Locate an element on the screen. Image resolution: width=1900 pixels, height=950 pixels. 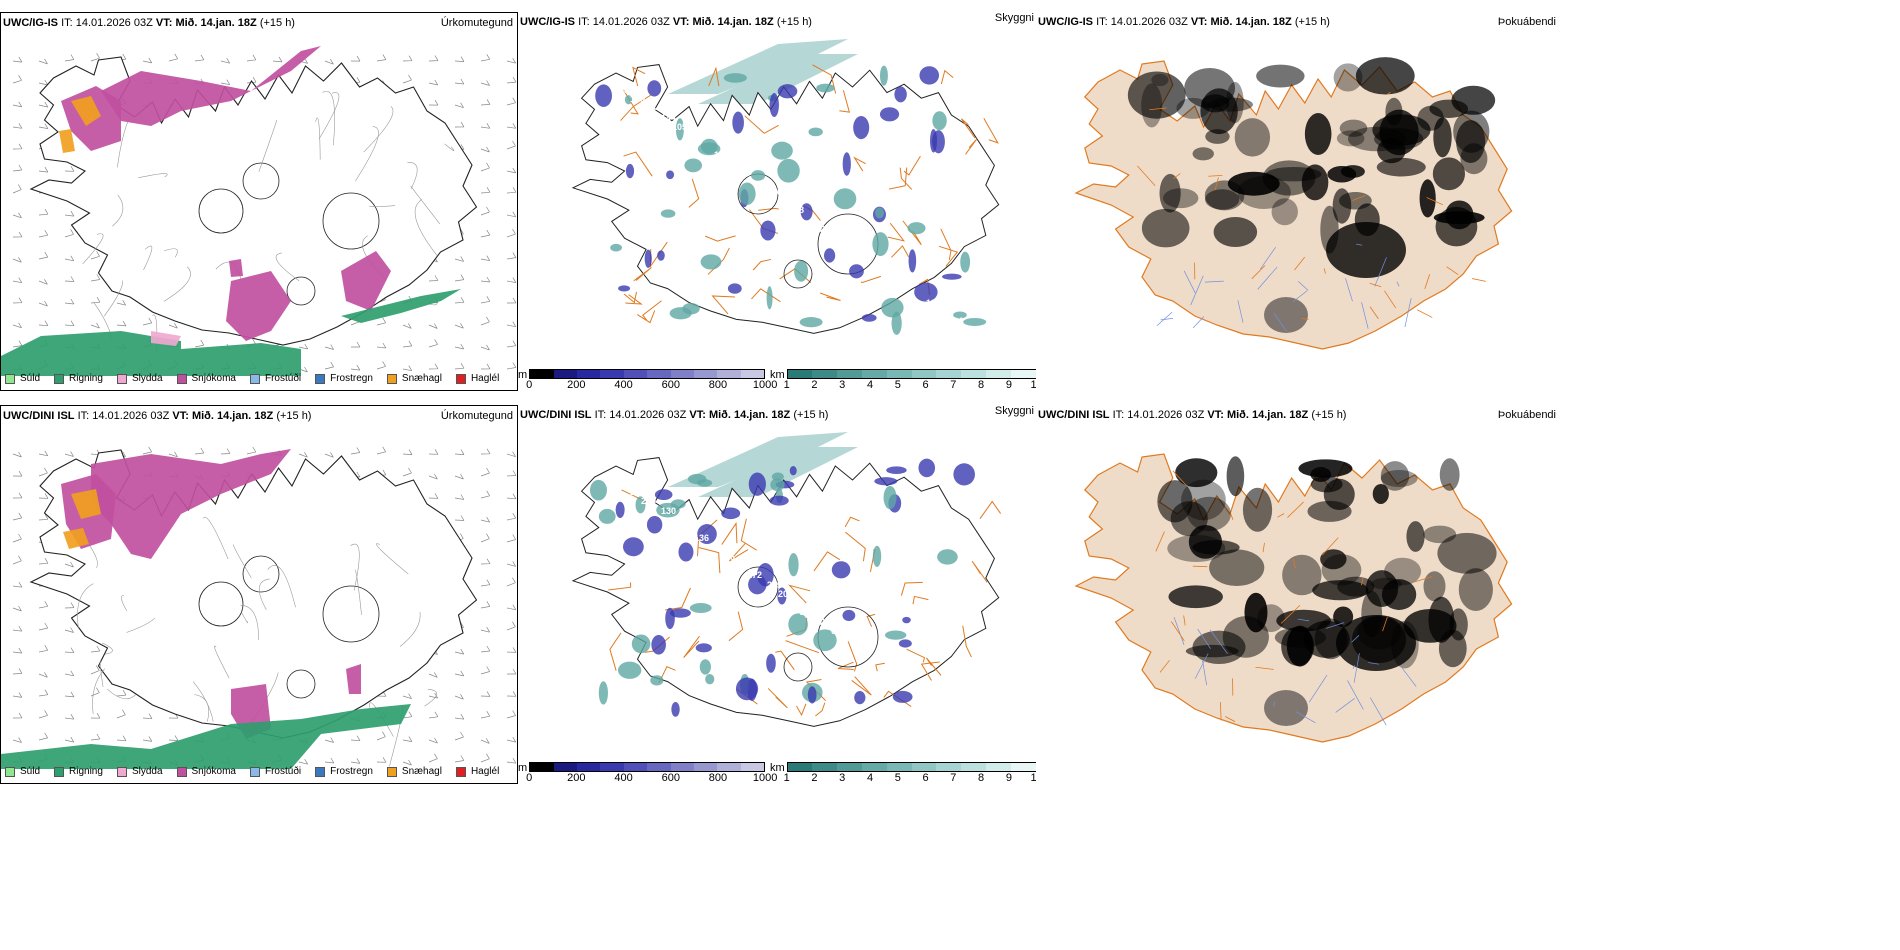
ceiling-colorbar: m 0 200 400 600 800 1000 is located at coordinates (647, 774).